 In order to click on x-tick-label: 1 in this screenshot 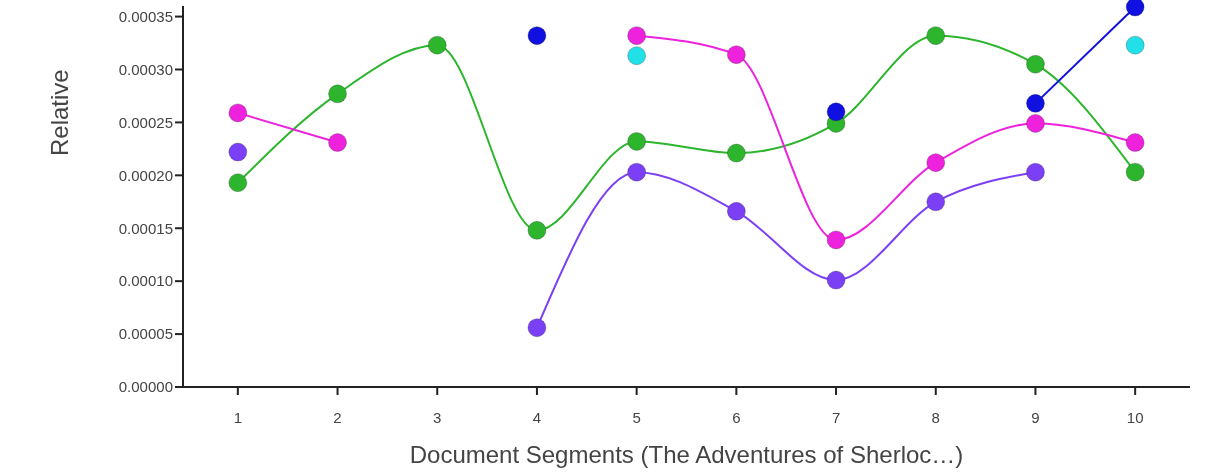, I will do `click(238, 417)`.